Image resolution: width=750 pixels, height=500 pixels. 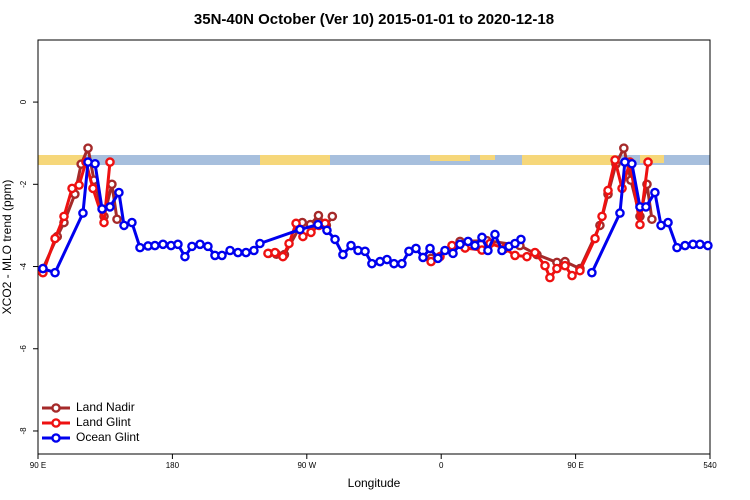 I want to click on y-tick-label: 0, so click(x=23, y=101).